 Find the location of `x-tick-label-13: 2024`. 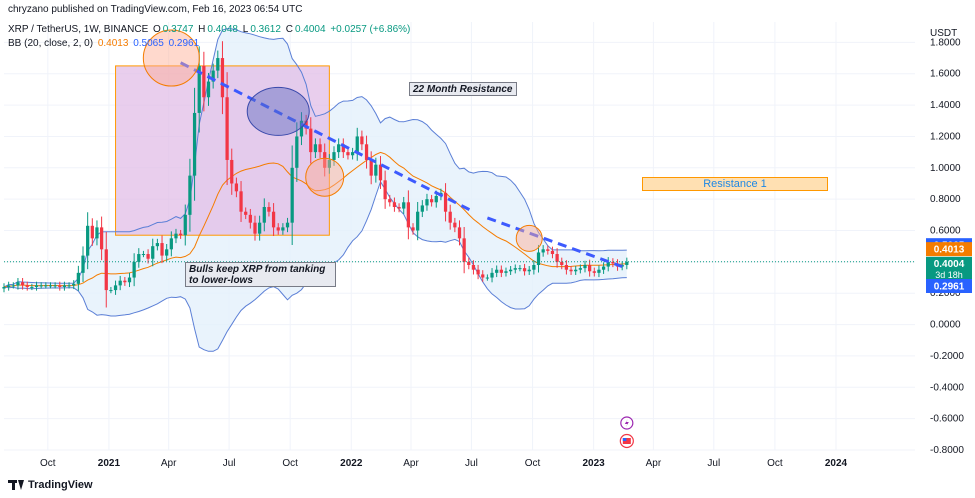

x-tick-label-13: 2024 is located at coordinates (836, 463).